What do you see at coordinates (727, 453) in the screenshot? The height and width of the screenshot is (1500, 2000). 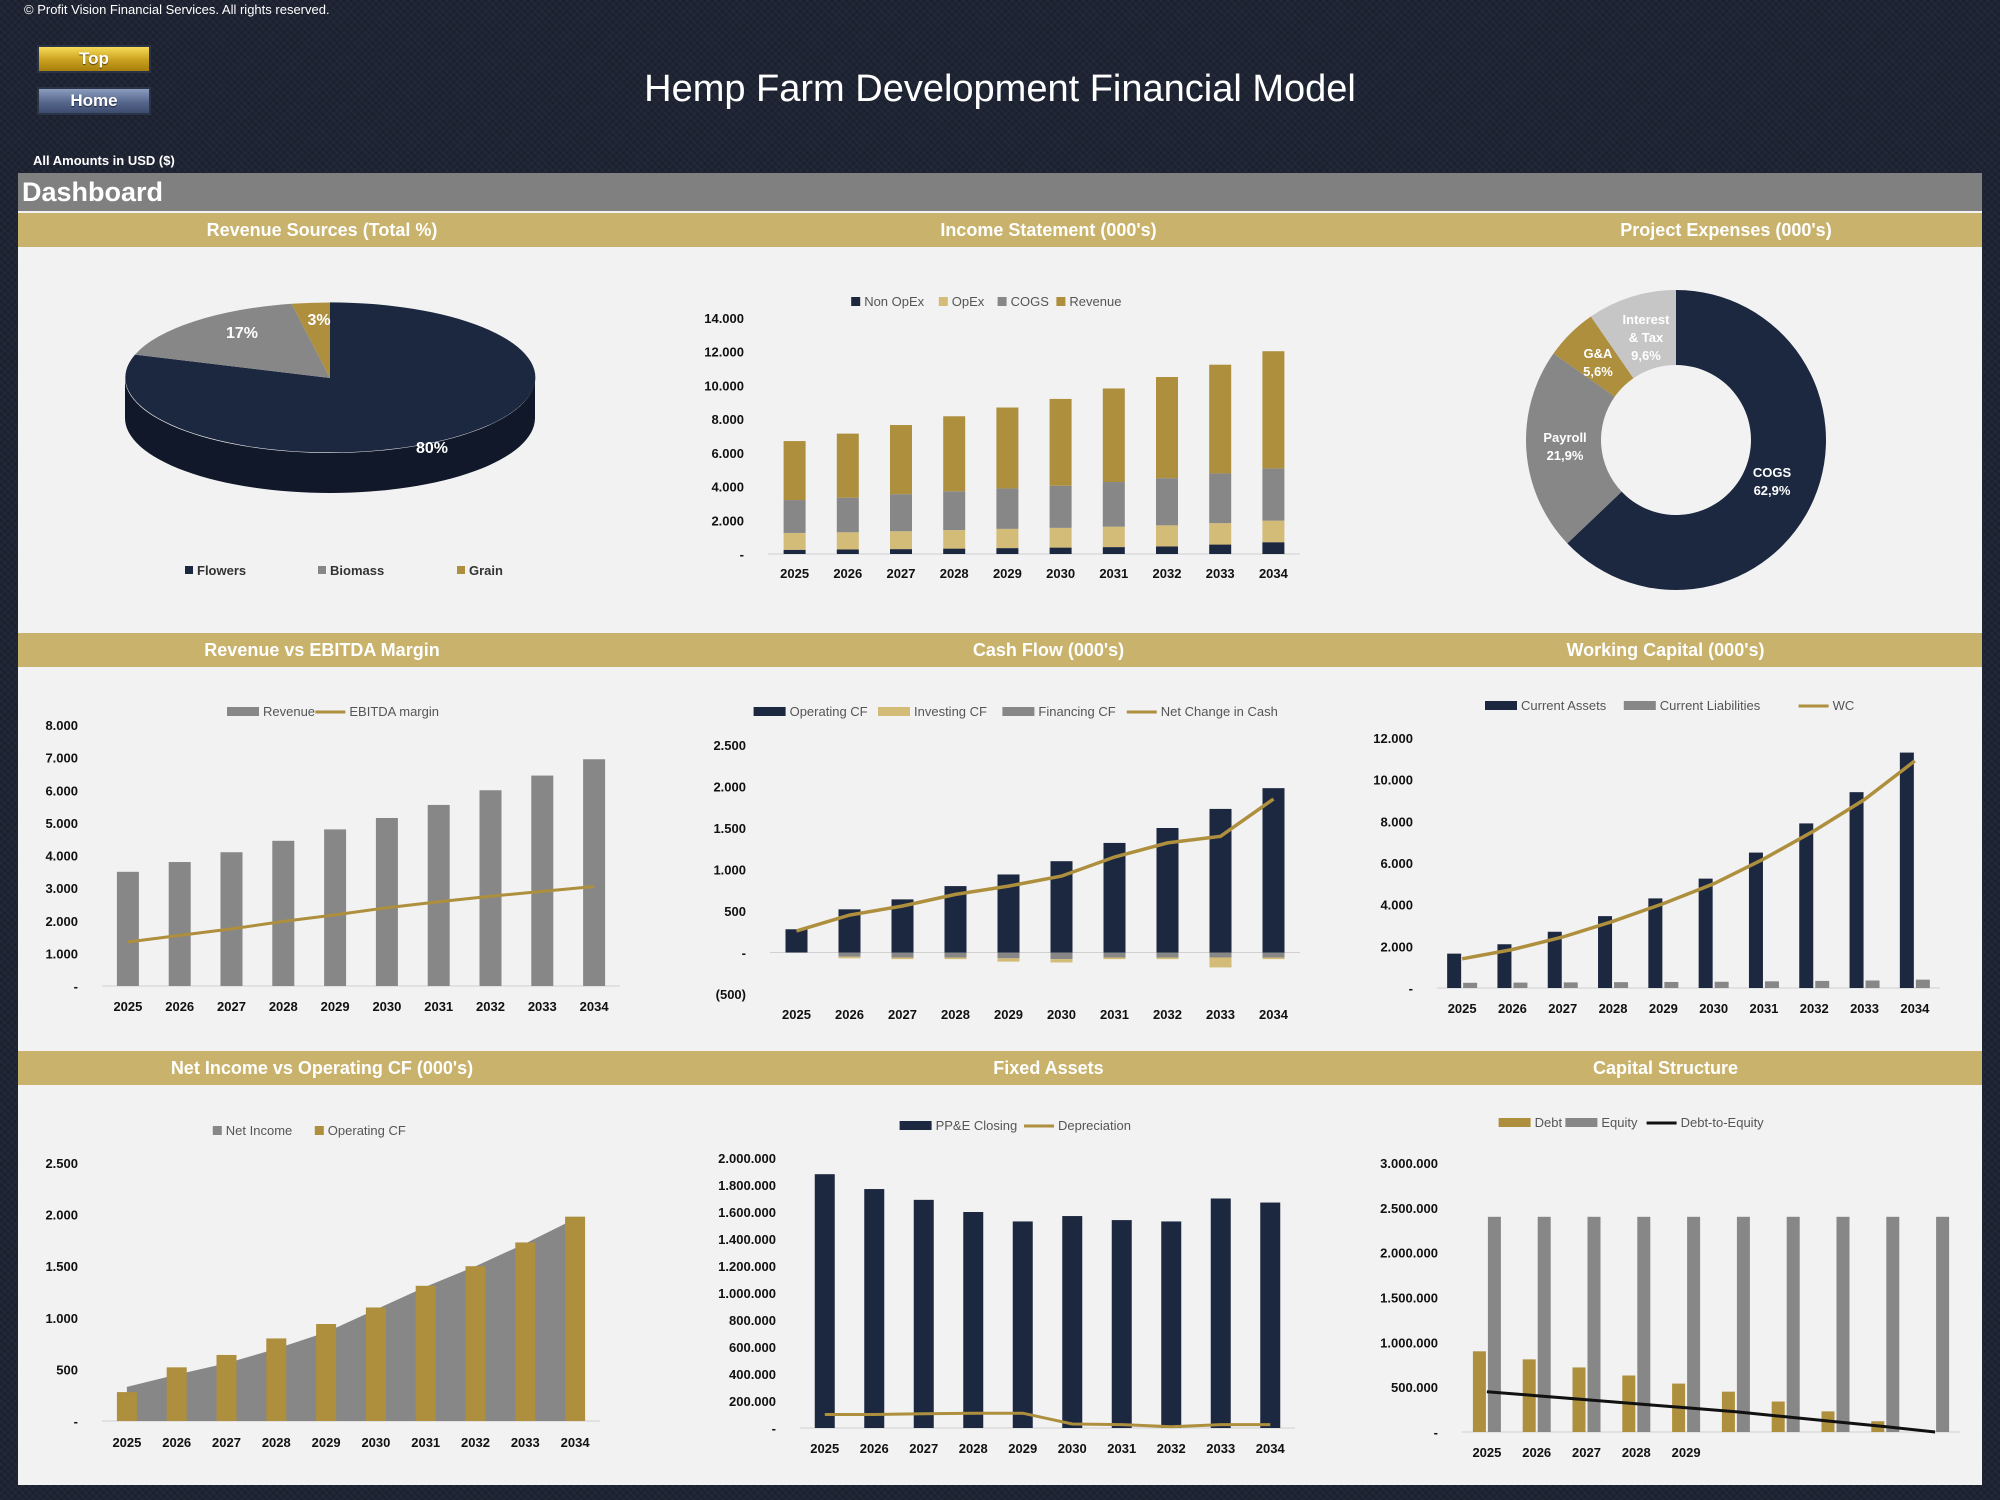 I see `income_statement-ytick-3: 6.000` at bounding box center [727, 453].